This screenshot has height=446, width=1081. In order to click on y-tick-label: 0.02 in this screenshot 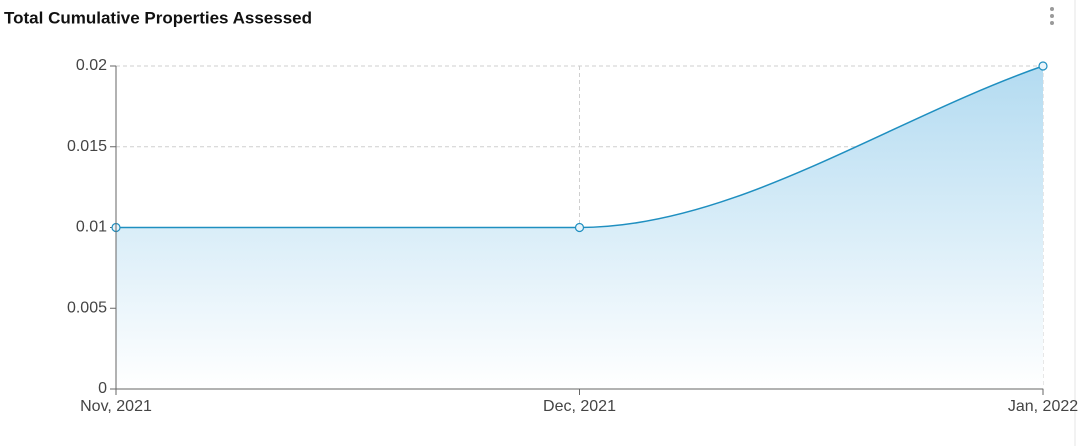, I will do `click(91, 65)`.